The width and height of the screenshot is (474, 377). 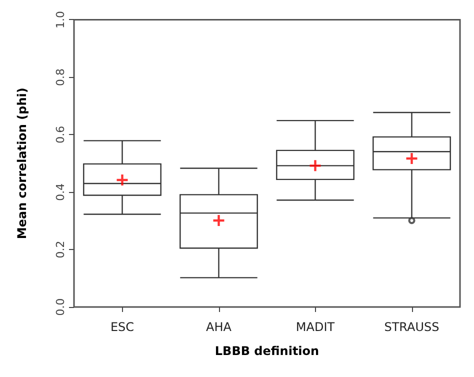 What do you see at coordinates (267, 351) in the screenshot?
I see `x-axis-title: LBBB definition` at bounding box center [267, 351].